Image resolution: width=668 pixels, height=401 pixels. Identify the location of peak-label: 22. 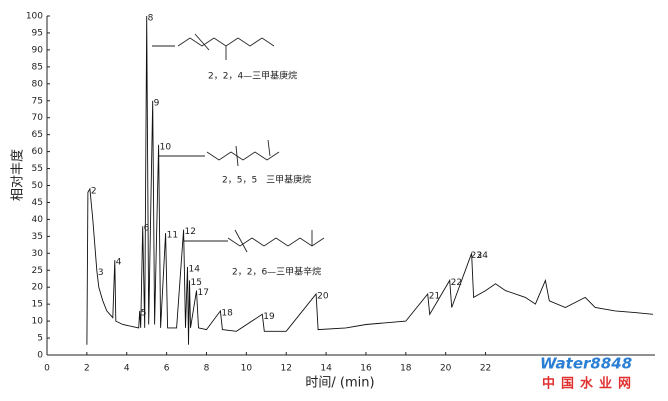
(456, 283).